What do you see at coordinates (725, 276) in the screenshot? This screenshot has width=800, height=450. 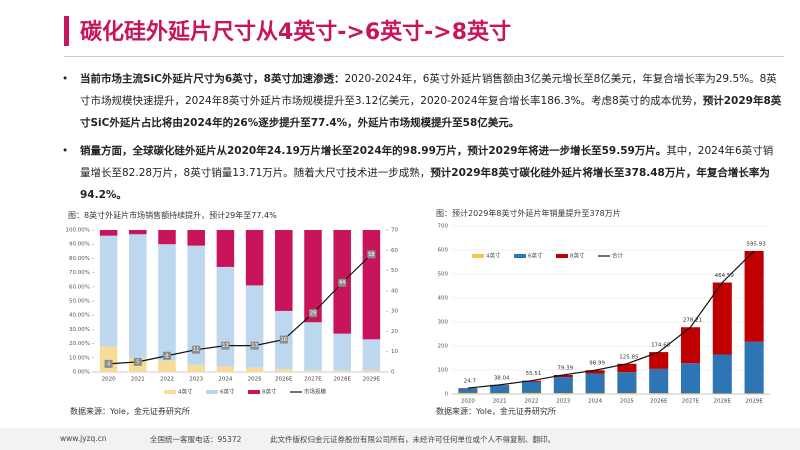 I see `data-label: 464.59` at bounding box center [725, 276].